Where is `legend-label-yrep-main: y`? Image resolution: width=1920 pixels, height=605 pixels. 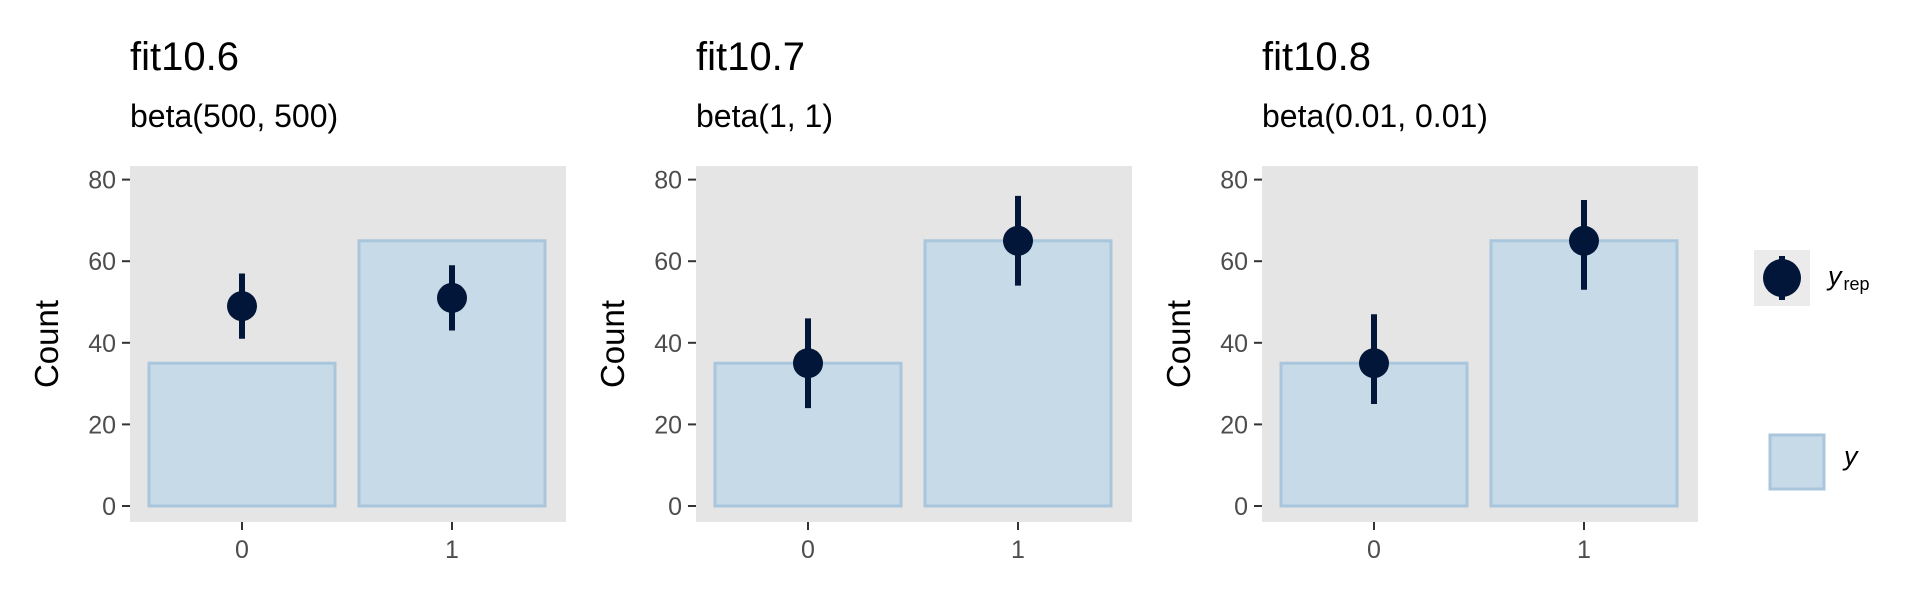 legend-label-yrep-main: y is located at coordinates (1834, 276).